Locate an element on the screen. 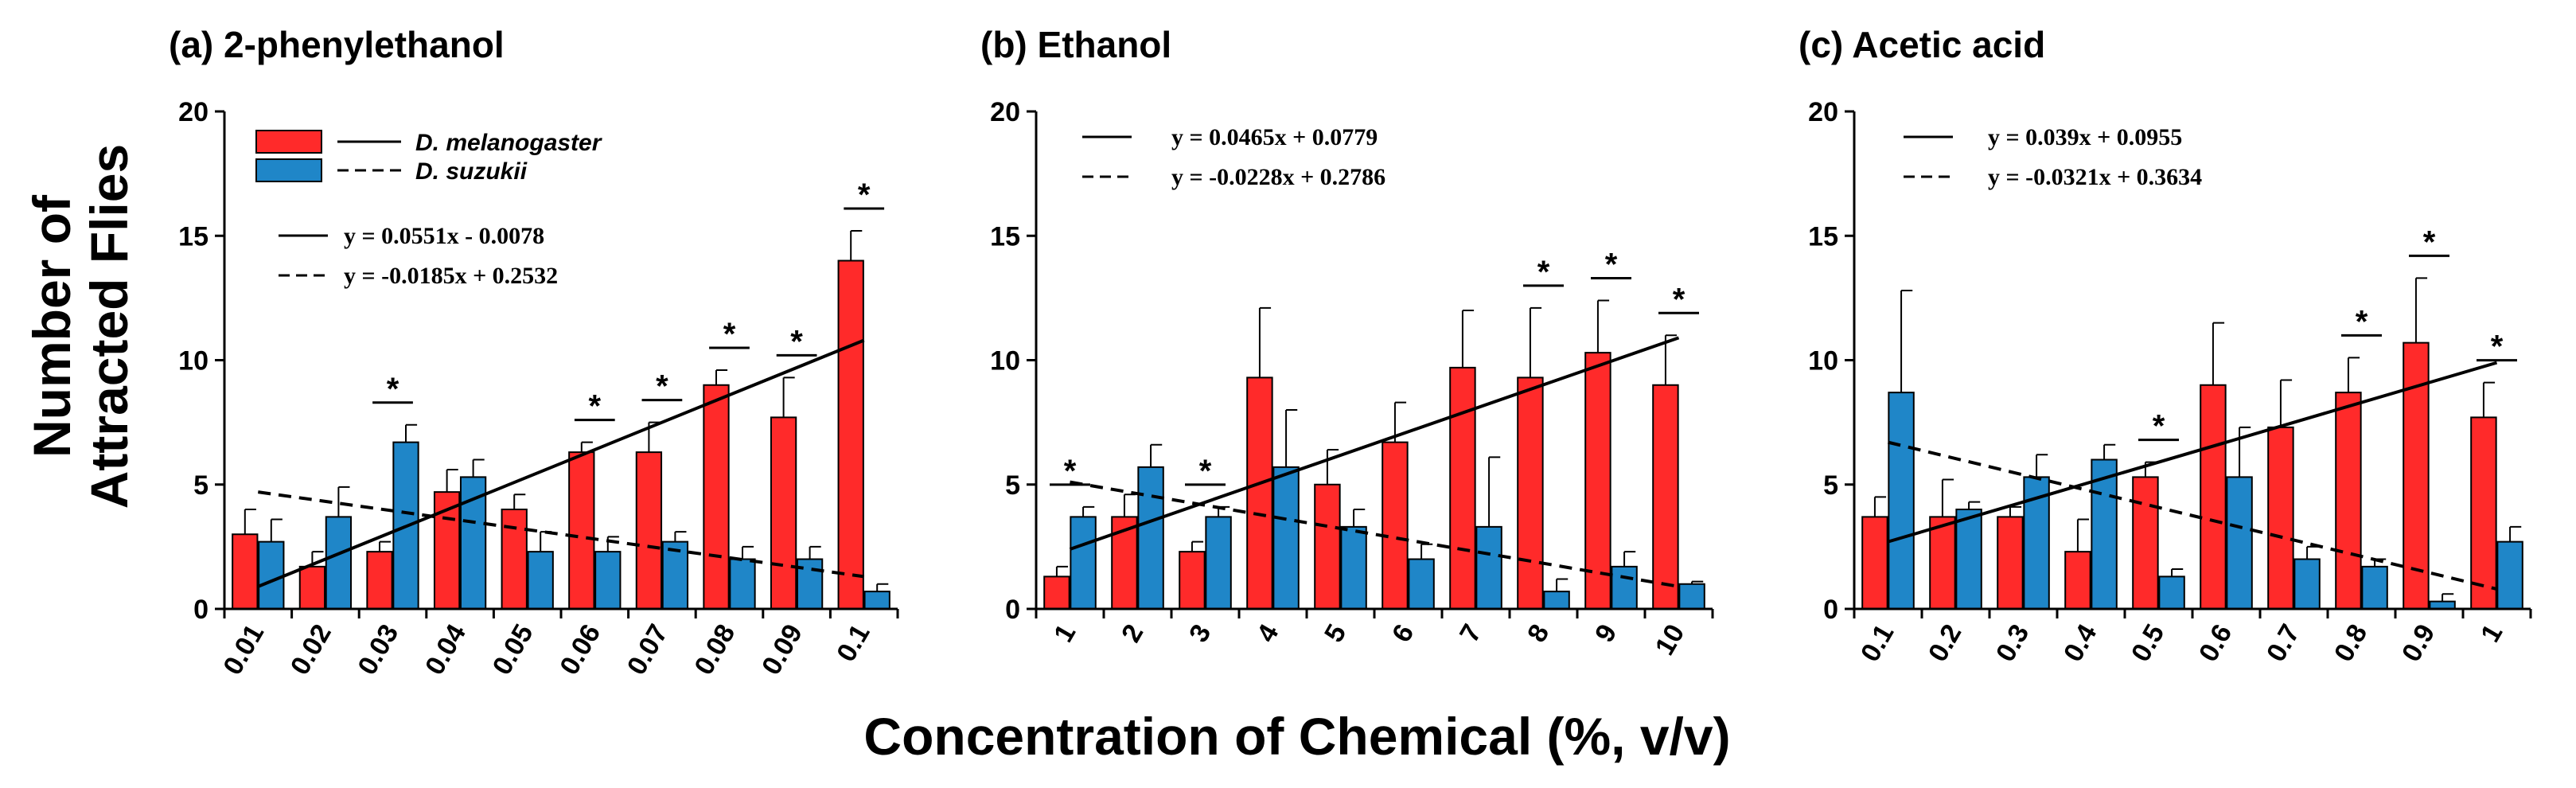 This screenshot has width=2576, height=788. panel-a-x-tick-label-6: 0.06 is located at coordinates (580, 649).